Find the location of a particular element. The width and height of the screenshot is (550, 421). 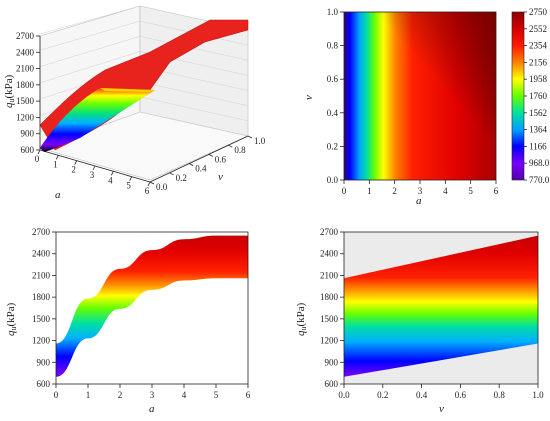

qu-vs-a-x-ticks: 0 1 2 3 4 5 6 is located at coordinates (152, 392).